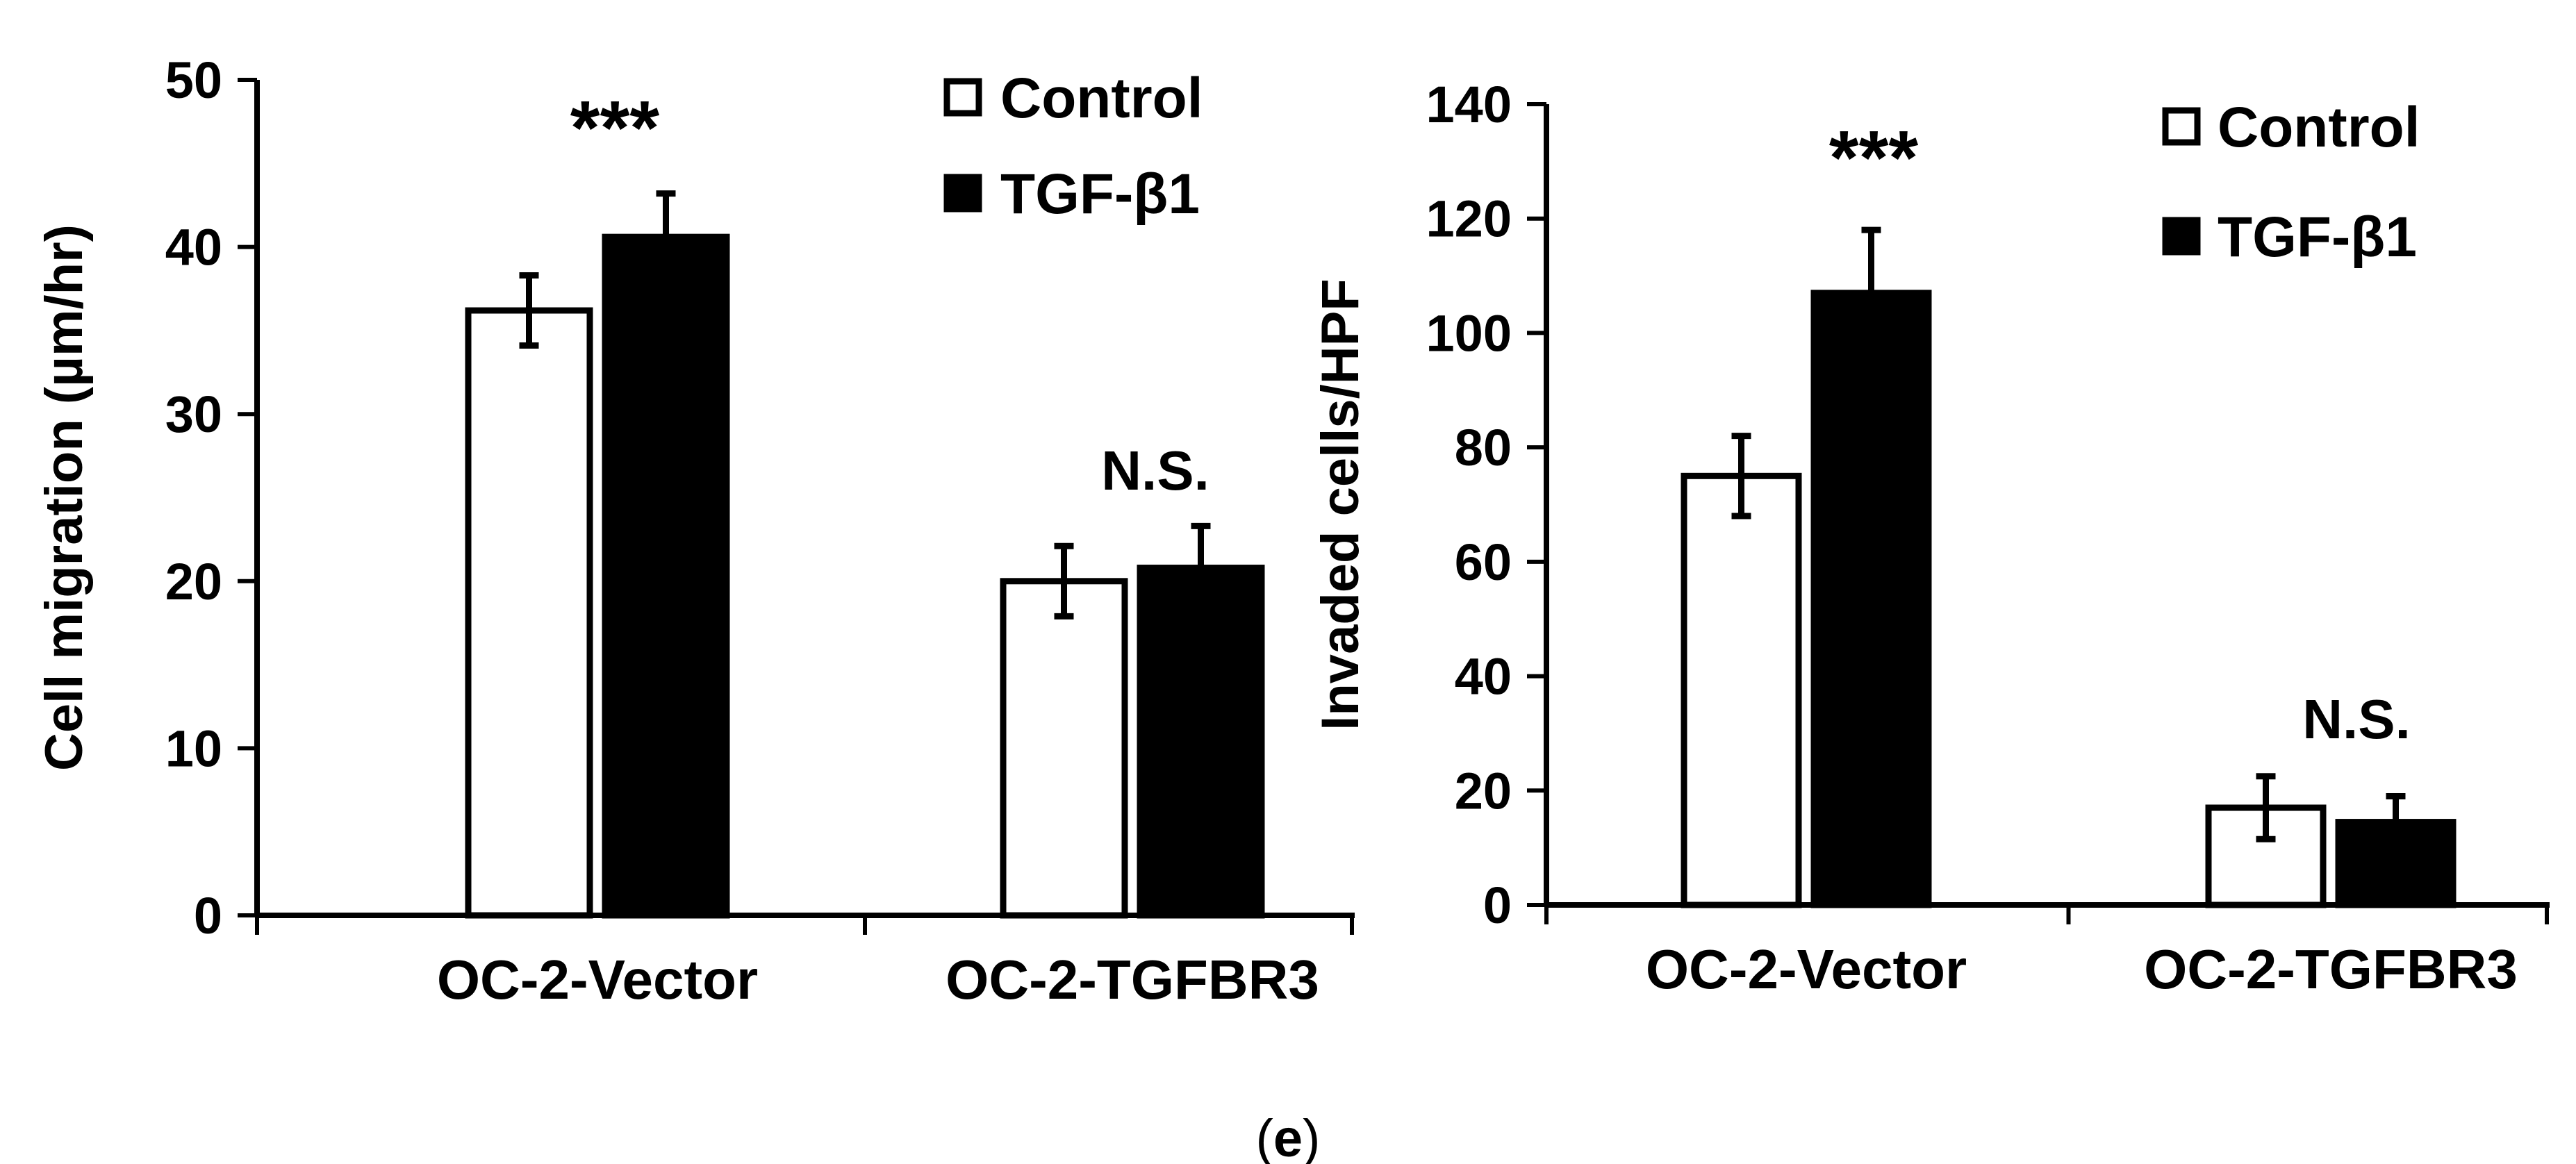 This screenshot has width=2576, height=1164. I want to click on y-tick-label: 30, so click(193, 414).